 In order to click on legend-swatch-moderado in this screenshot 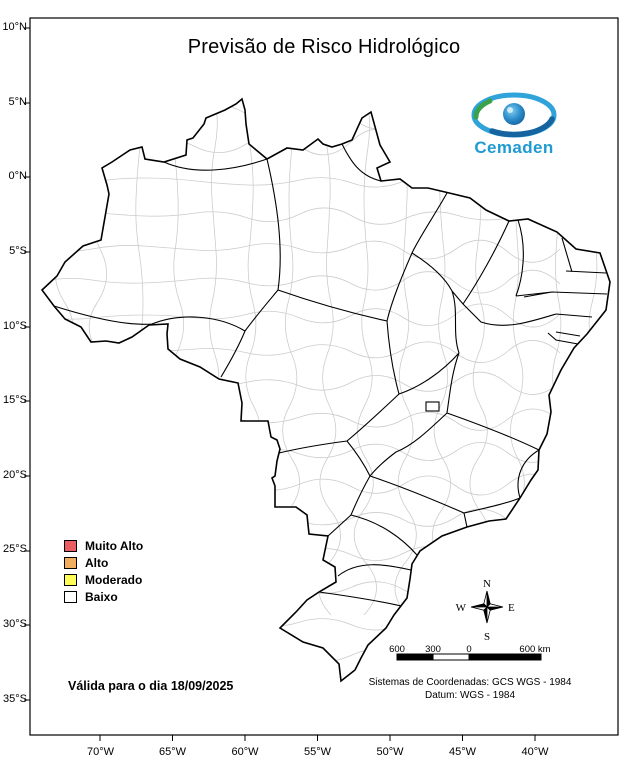, I will do `click(70, 579)`.